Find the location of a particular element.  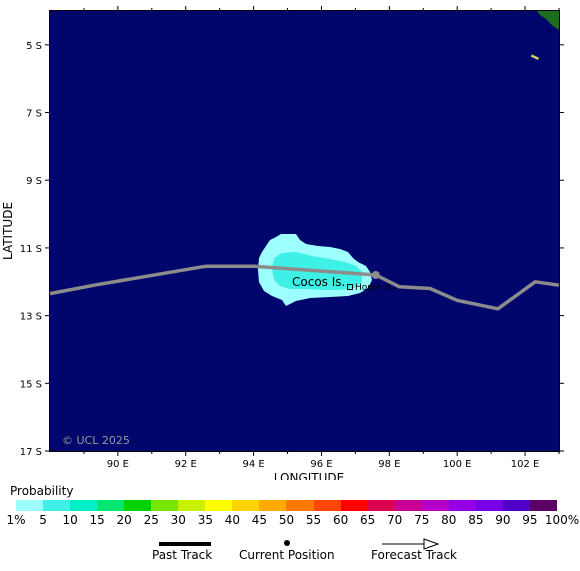

legend-scale-label: 90 is located at coordinates (503, 520).